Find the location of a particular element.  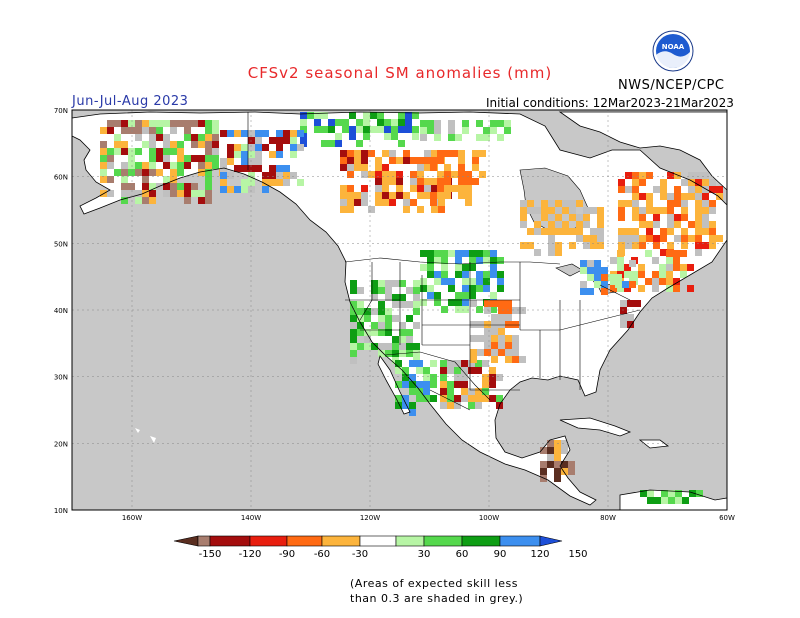

longitude-label: 100W is located at coordinates (489, 518).